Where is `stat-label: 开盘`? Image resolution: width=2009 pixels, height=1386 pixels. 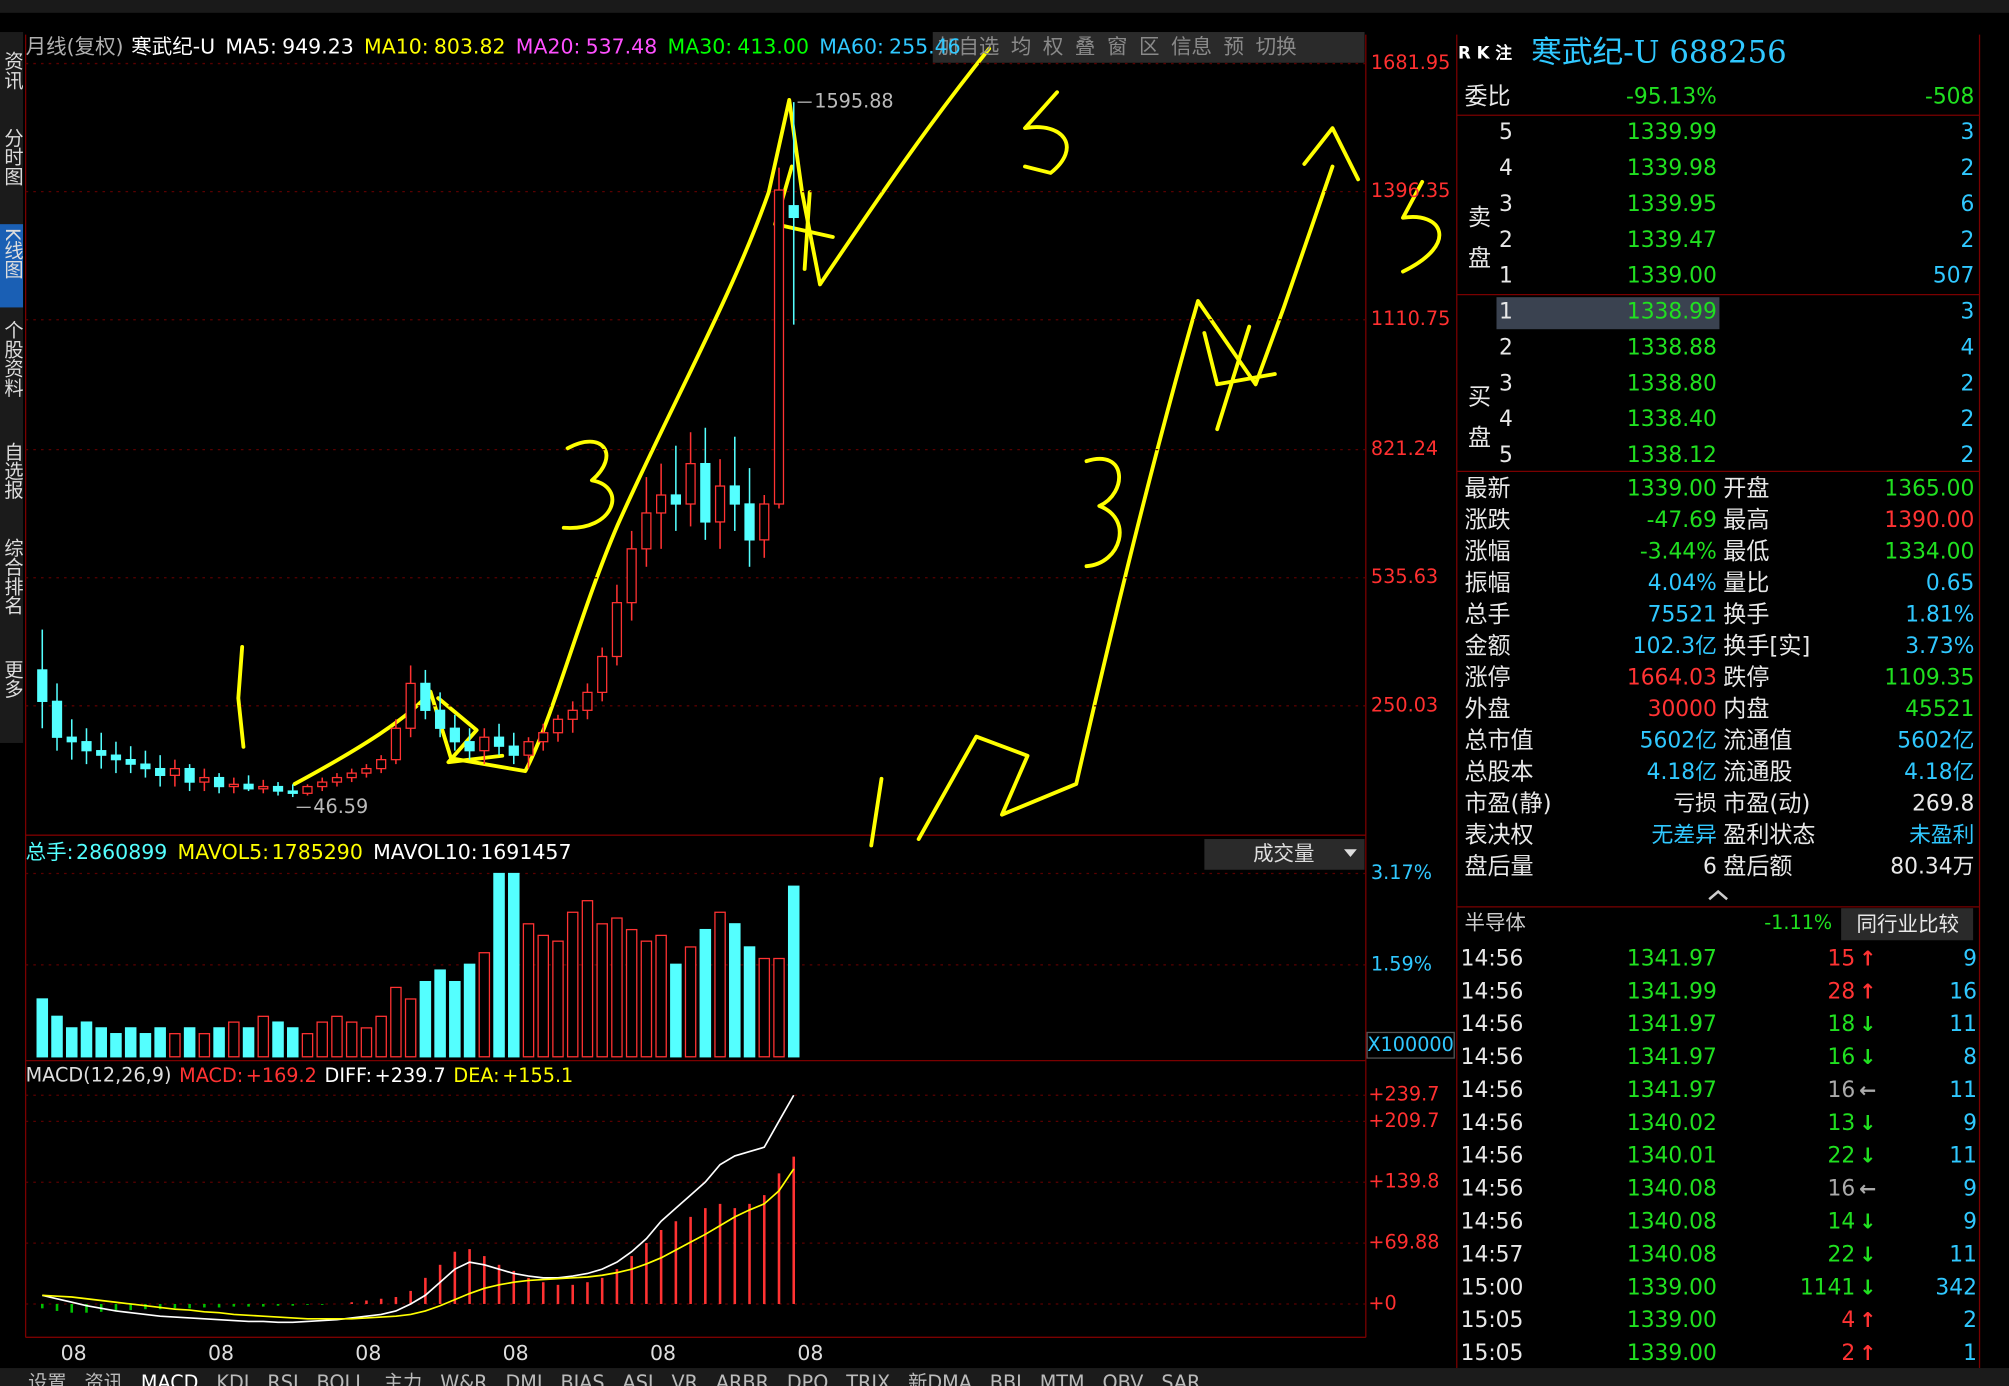 stat-label: 开盘 is located at coordinates (1746, 489).